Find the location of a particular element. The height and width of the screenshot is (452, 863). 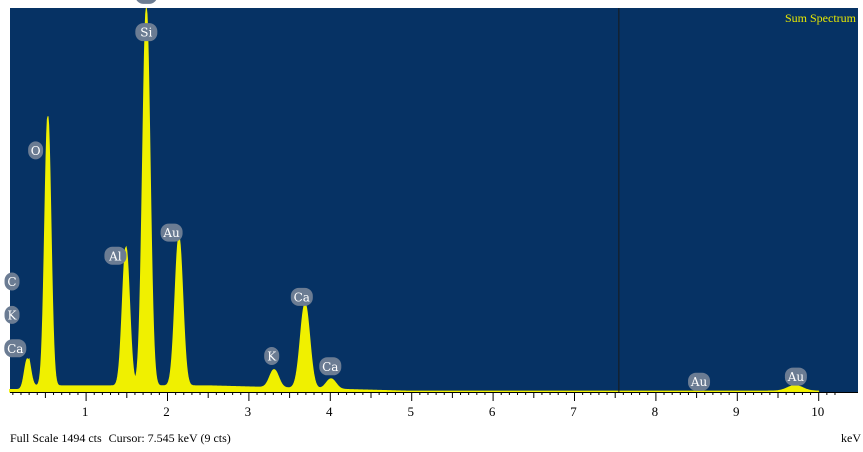

peak-label: Al is located at coordinates (115, 255).